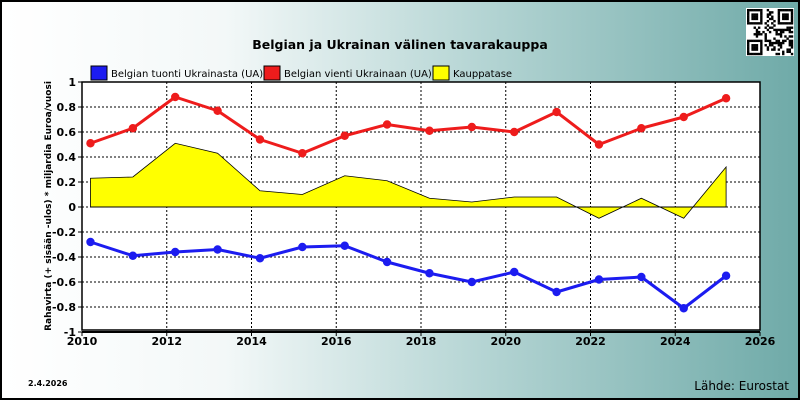 The width and height of the screenshot is (800, 400). What do you see at coordinates (441, 73) in the screenshot?
I see `legend-swatch-balance` at bounding box center [441, 73].